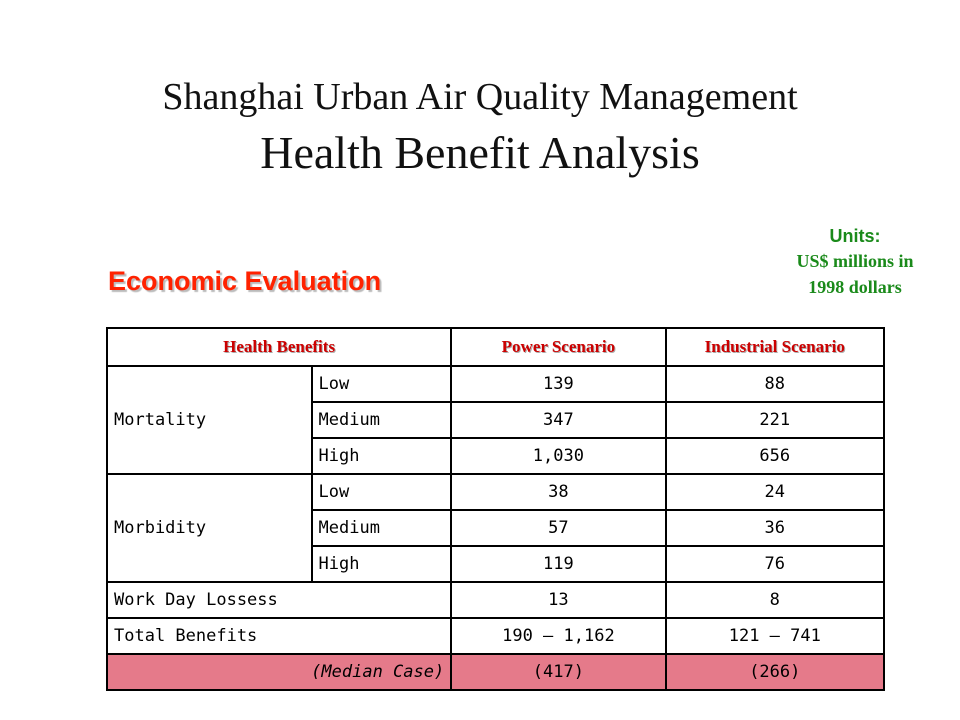  What do you see at coordinates (775, 600) in the screenshot?
I see `industrial-value: 8` at bounding box center [775, 600].